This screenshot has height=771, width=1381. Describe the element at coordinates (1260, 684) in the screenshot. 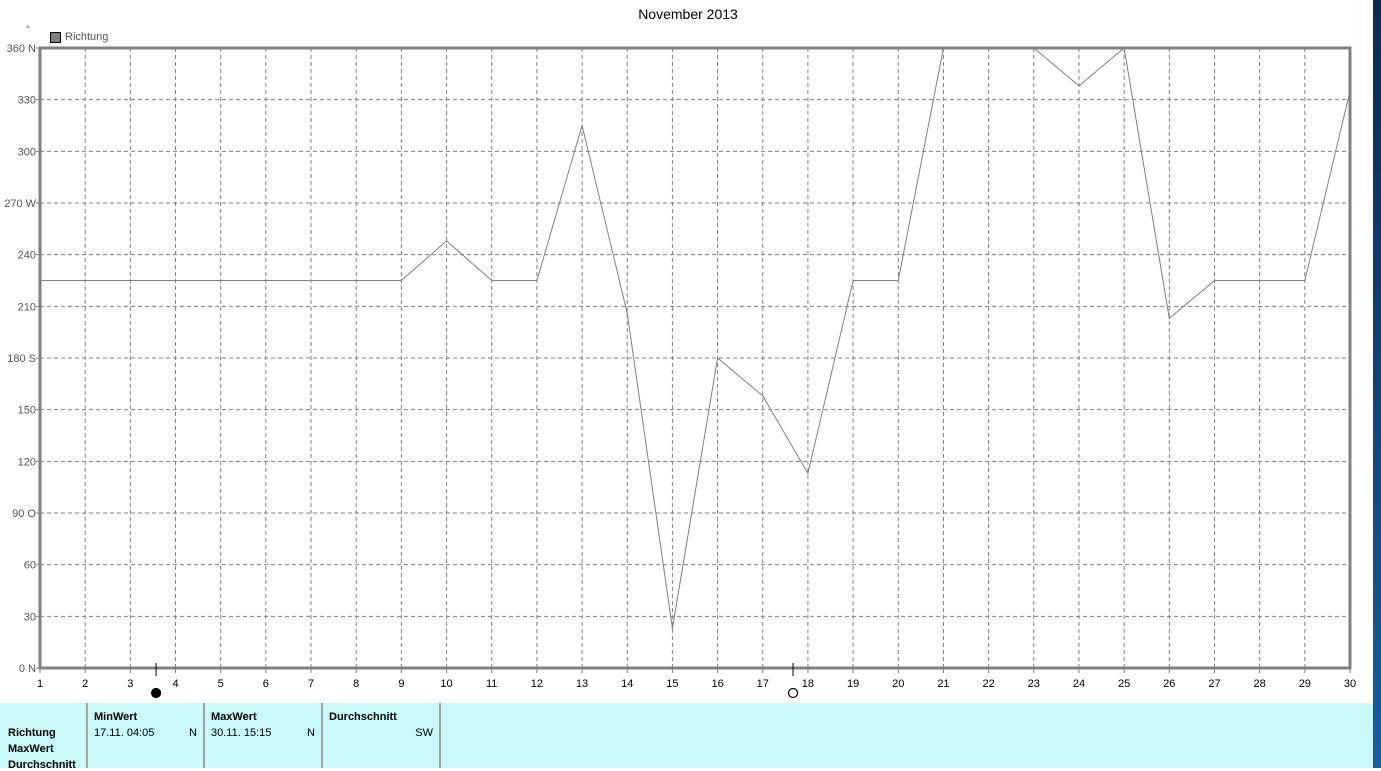

I see `x-tick-label: 28` at that location.